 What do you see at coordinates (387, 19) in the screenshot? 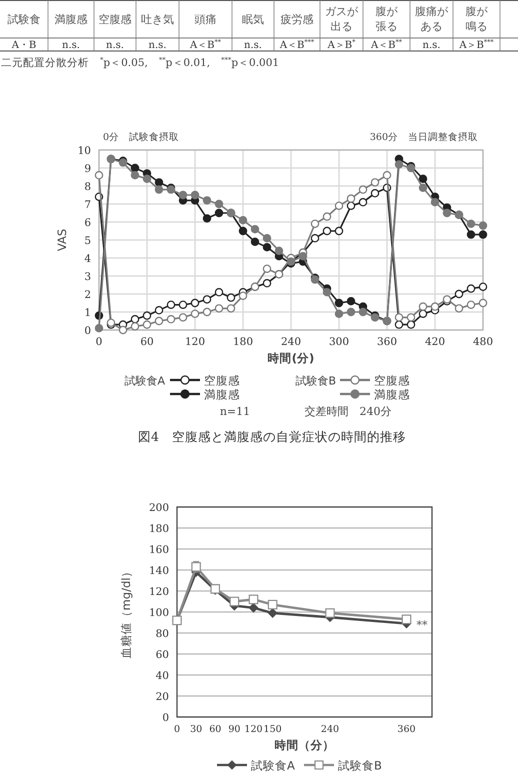
I see `category-label: 腹が張る` at bounding box center [387, 19].